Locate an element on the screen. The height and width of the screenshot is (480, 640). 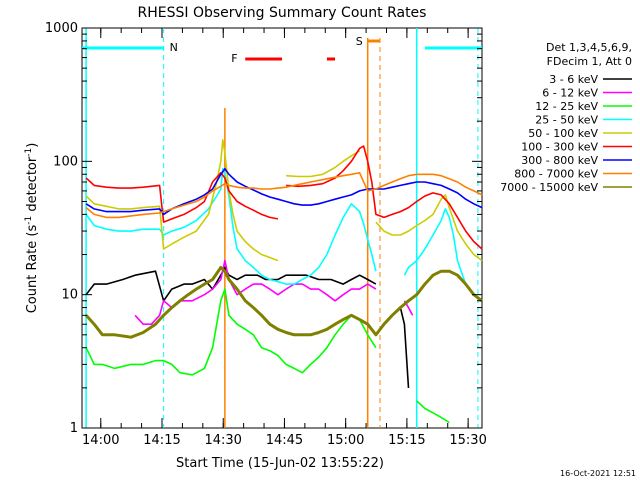
x-tick-label: 14:15 is located at coordinates (161, 440).